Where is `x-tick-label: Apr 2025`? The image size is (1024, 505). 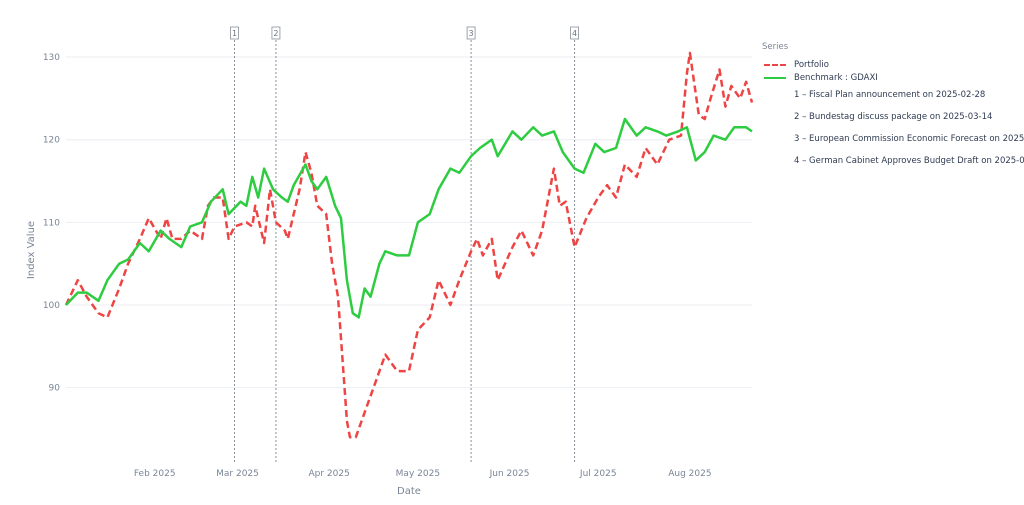
x-tick-label: Apr 2025 is located at coordinates (328, 474).